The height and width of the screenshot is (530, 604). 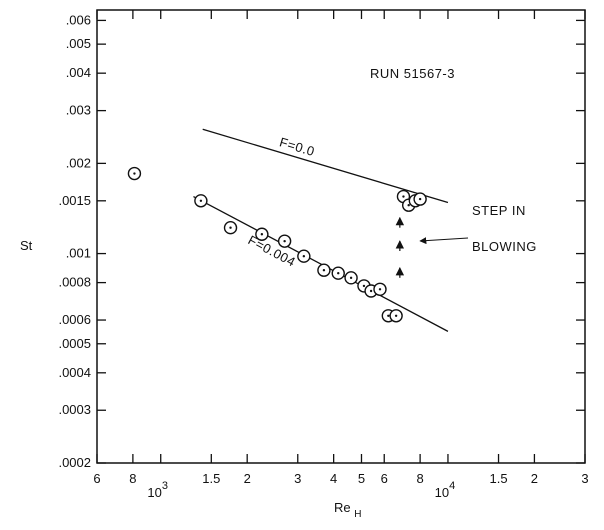 What do you see at coordinates (361, 478) in the screenshot?
I see `x-tick-label: 5` at bounding box center [361, 478].